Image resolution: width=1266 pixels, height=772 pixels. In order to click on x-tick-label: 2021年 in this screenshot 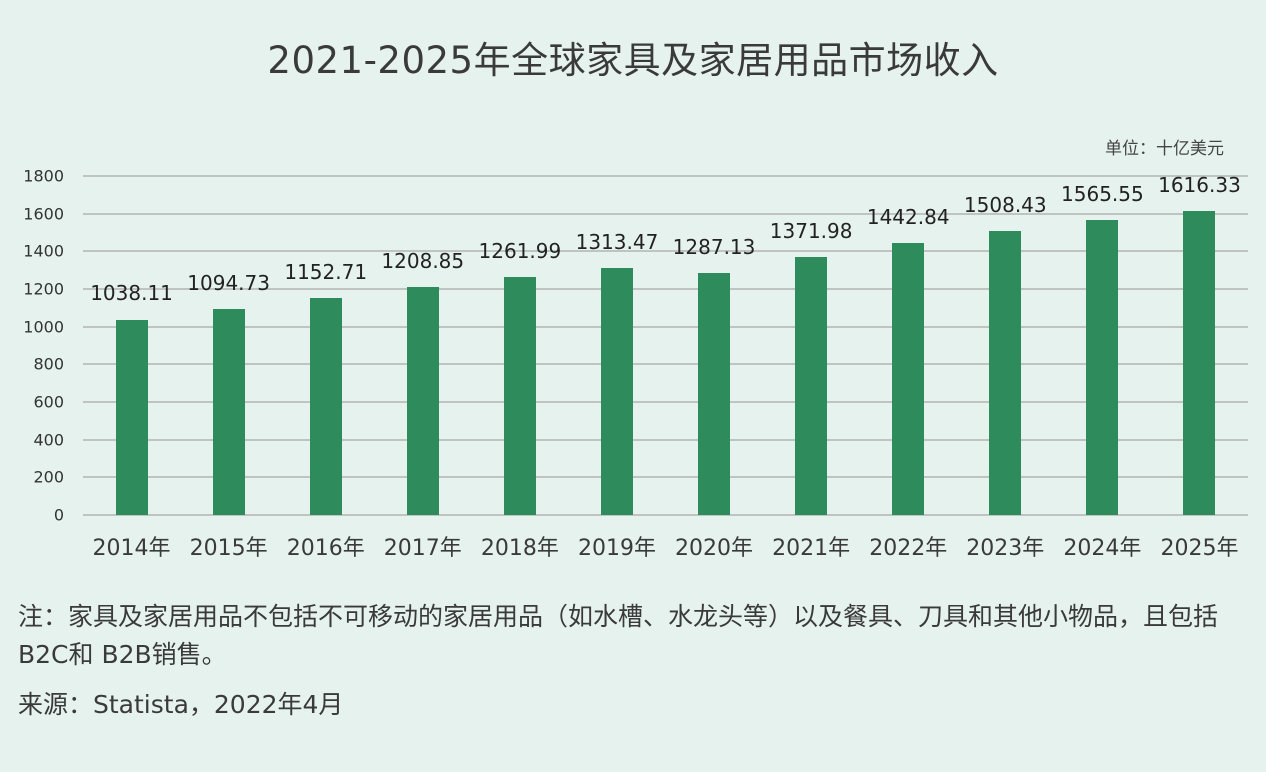, I will do `click(811, 548)`.